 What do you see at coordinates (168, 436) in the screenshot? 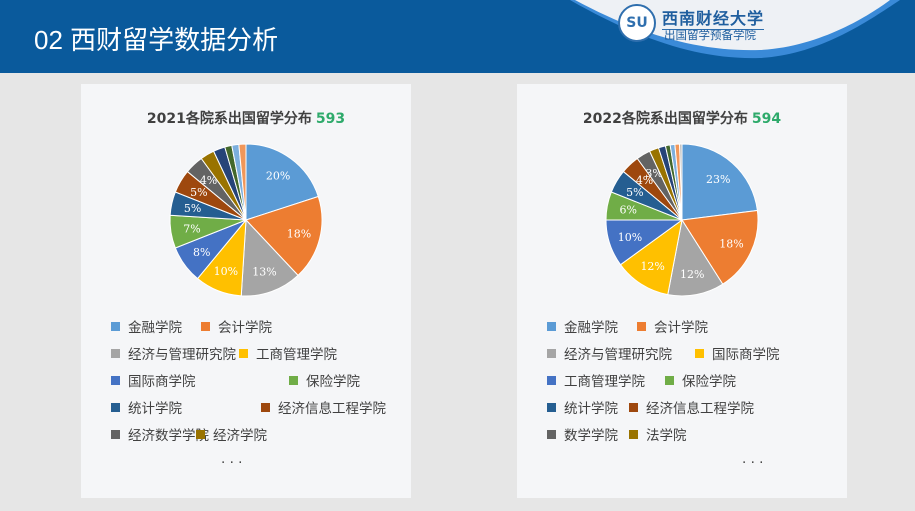
I see `legend-label: 经济数学学院` at bounding box center [168, 436].